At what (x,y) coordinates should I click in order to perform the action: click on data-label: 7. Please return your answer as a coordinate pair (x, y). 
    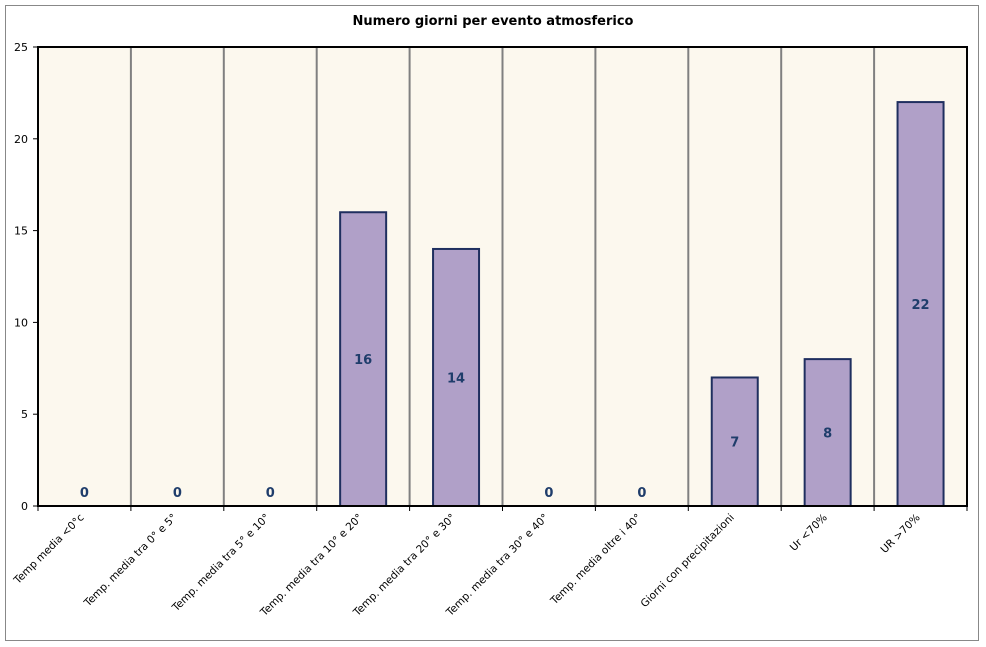
    Looking at the image, I should click on (734, 443).